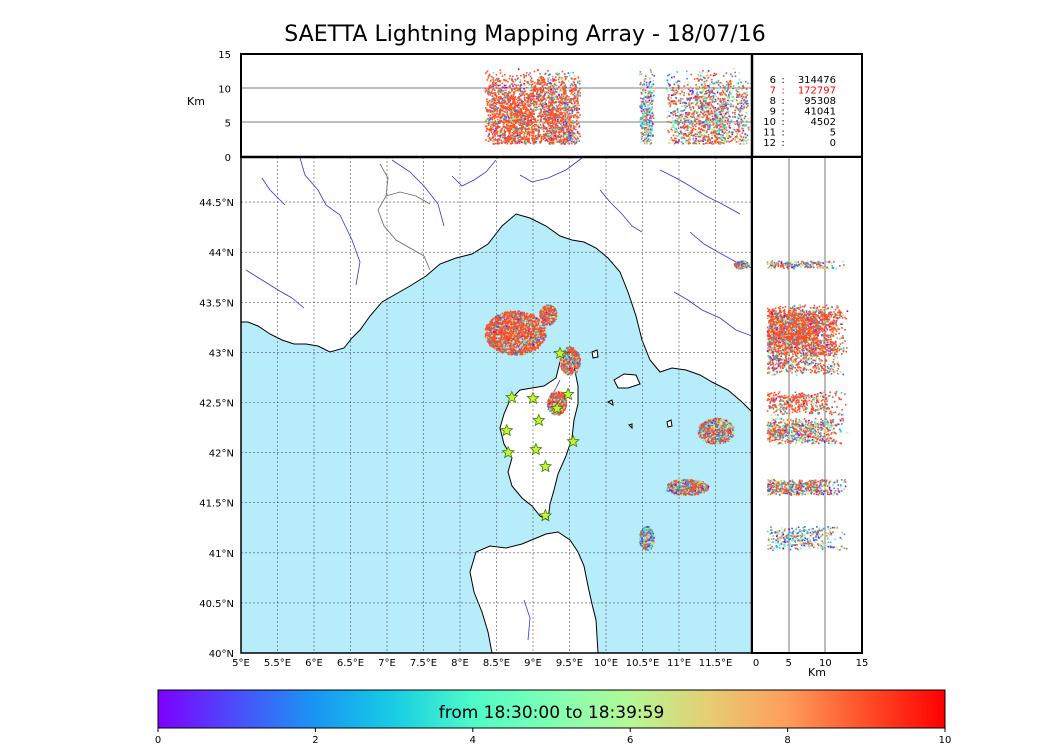  What do you see at coordinates (773, 101) in the screenshot?
I see `legend-station-count: 8` at bounding box center [773, 101].